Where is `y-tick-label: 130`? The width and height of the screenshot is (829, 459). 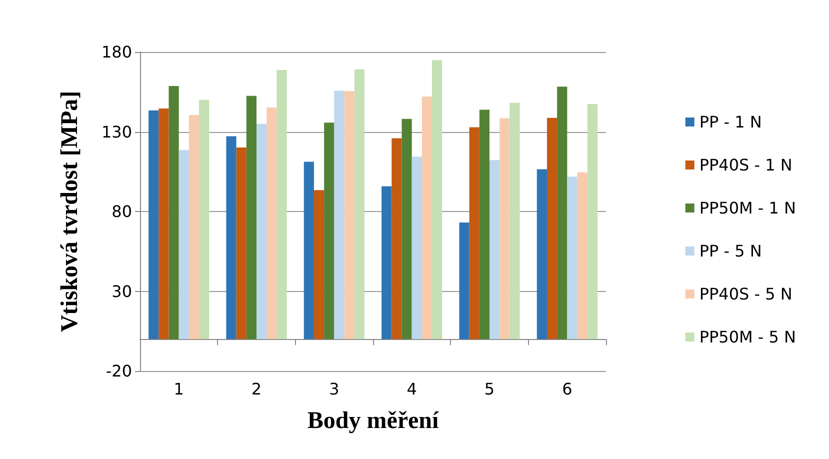
y-tick-label: 130 is located at coordinates (116, 132).